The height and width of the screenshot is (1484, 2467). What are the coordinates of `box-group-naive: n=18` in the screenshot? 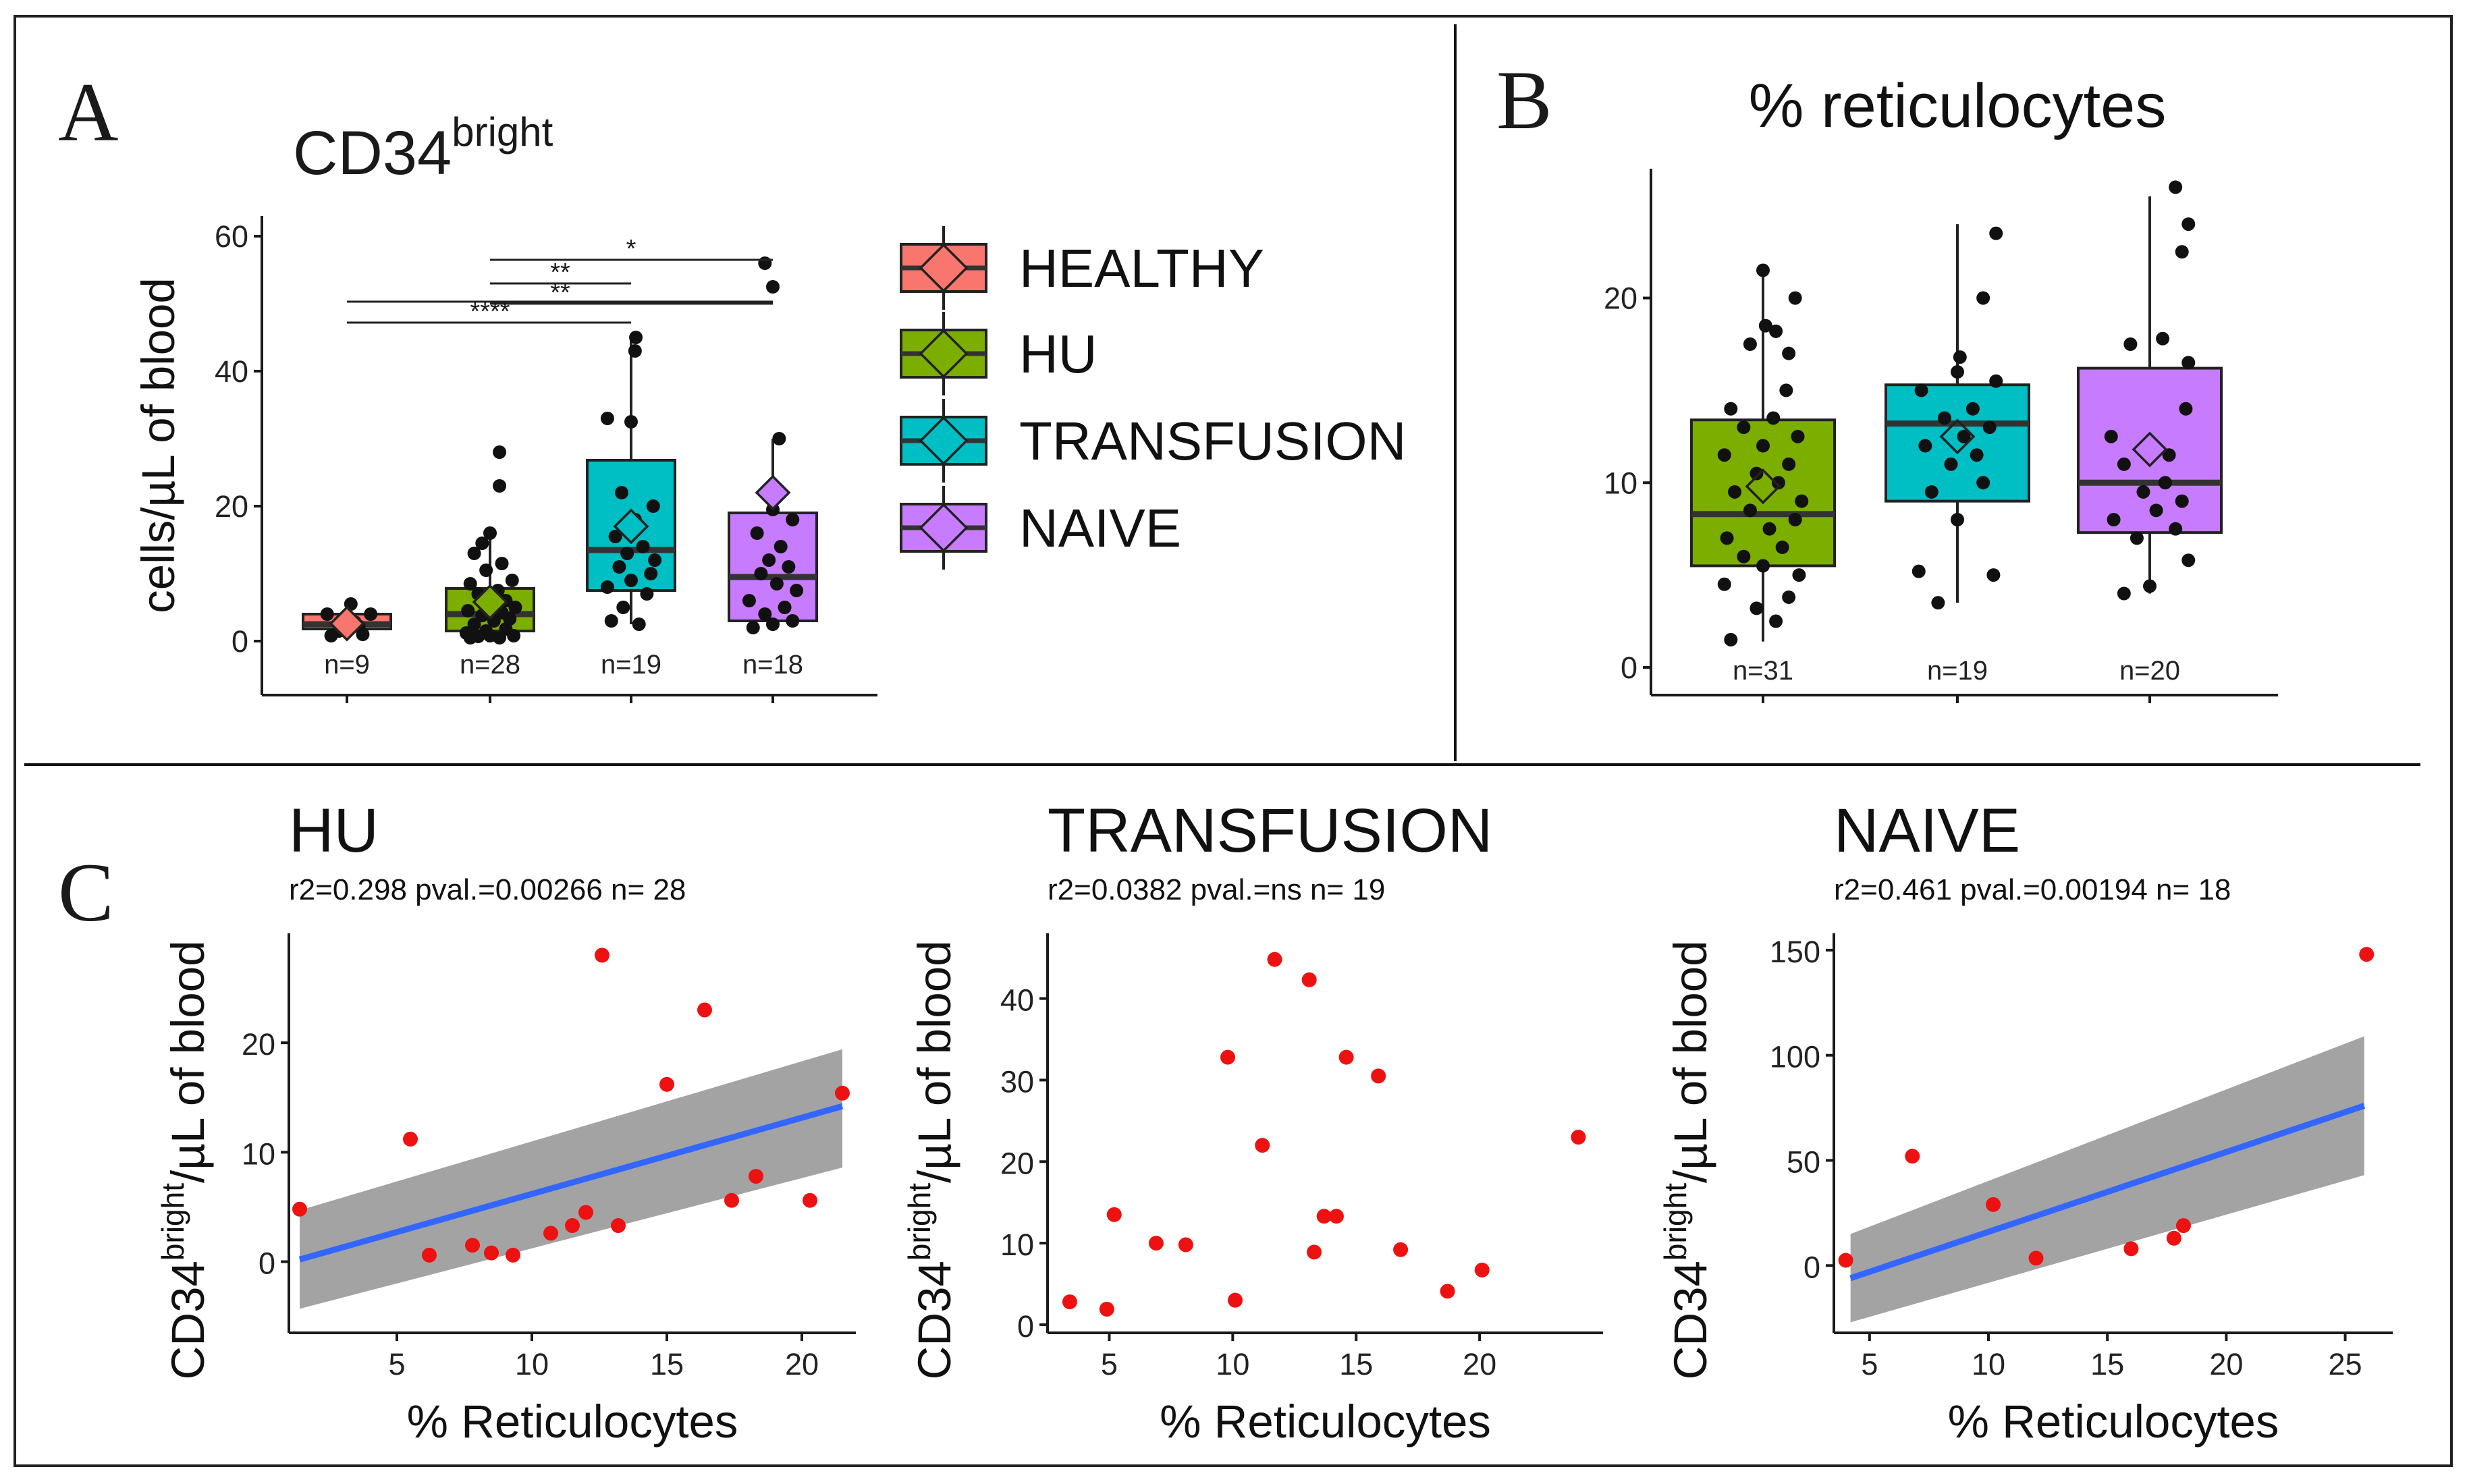 It's located at (773, 479).